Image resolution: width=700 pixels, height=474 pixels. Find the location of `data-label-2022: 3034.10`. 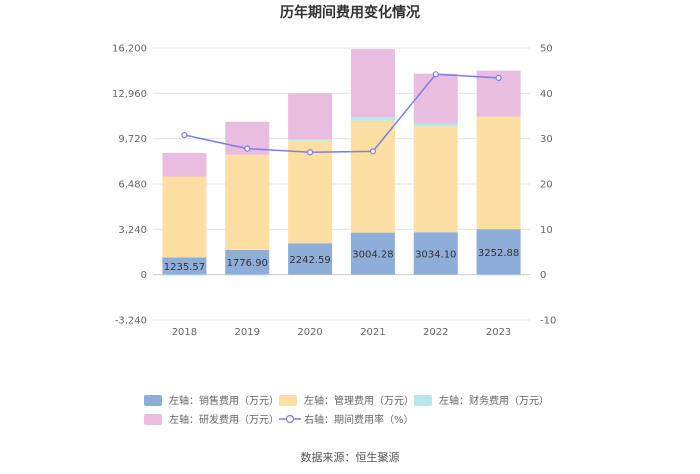

data-label-2022: 3034.10 is located at coordinates (435, 254).